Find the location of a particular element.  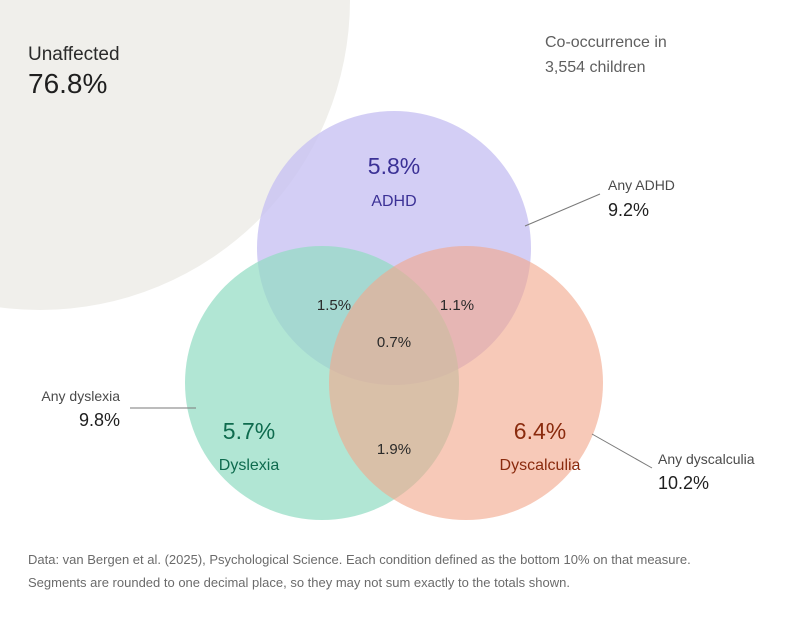

dyscalculia-only-value: 6.4% is located at coordinates (540, 431).